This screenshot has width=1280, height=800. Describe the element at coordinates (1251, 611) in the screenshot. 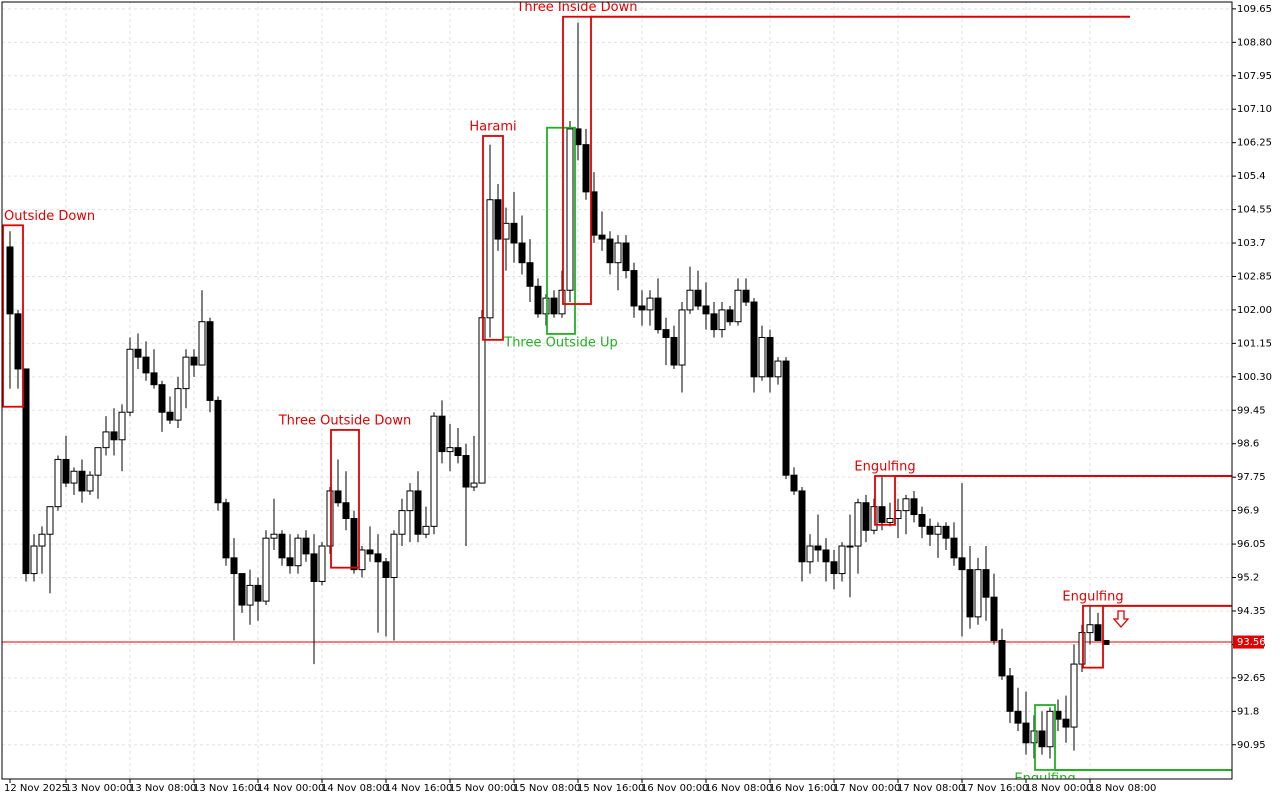

I see `y-tick-label: 94.35` at that location.